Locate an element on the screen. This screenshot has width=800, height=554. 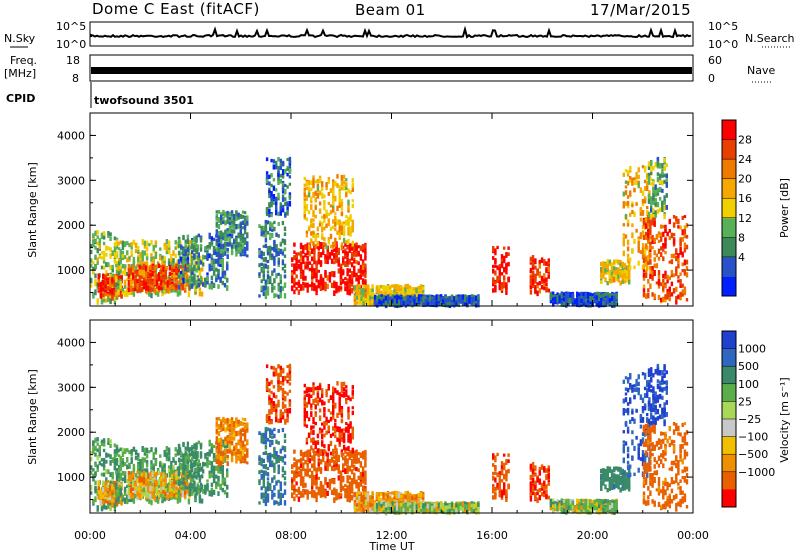
y-tick-label: 1000 is located at coordinates (71, 270).